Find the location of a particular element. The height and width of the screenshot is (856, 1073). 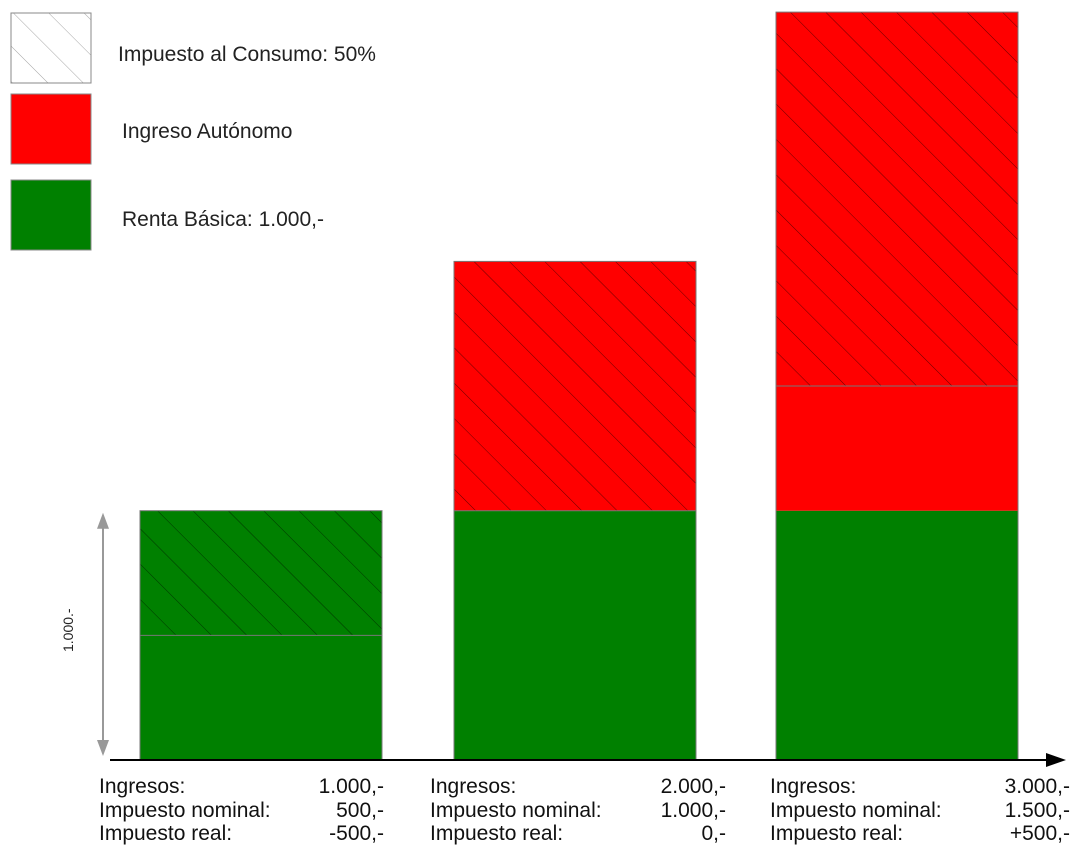

x-axis-arrowhead is located at coordinates (1056, 760).